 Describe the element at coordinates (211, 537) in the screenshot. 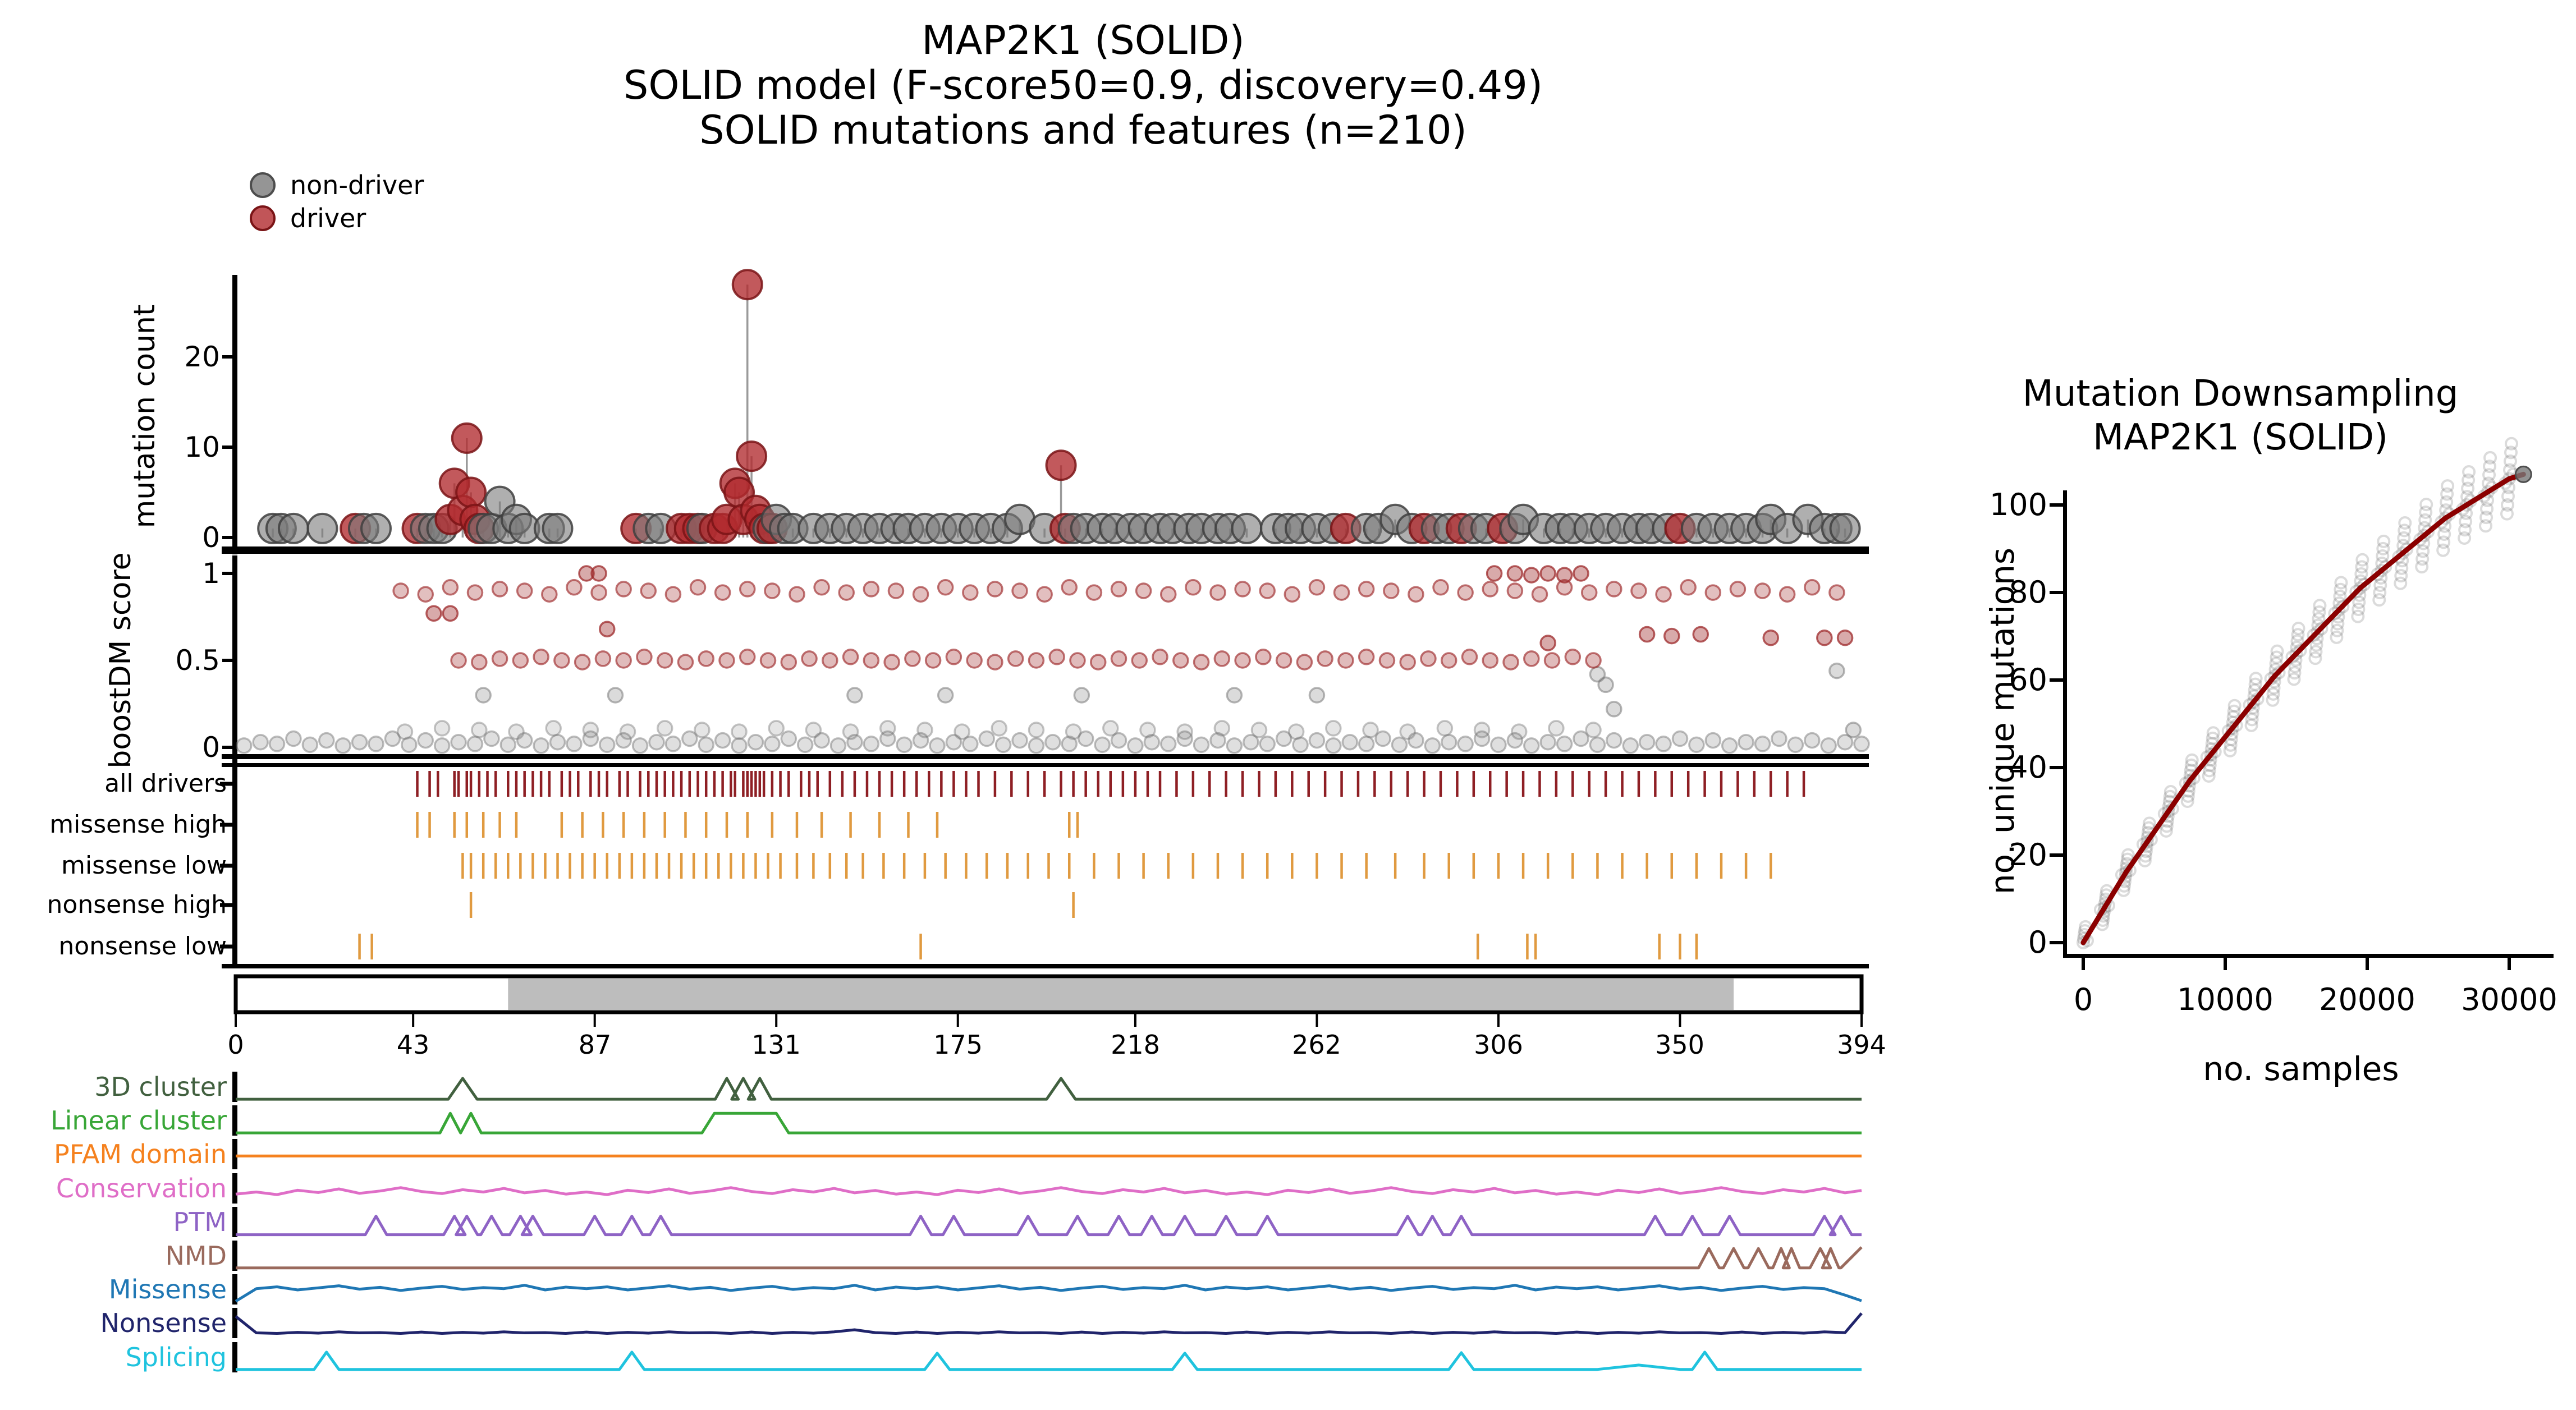

I see `lollipop-ytick-0: 0` at that location.